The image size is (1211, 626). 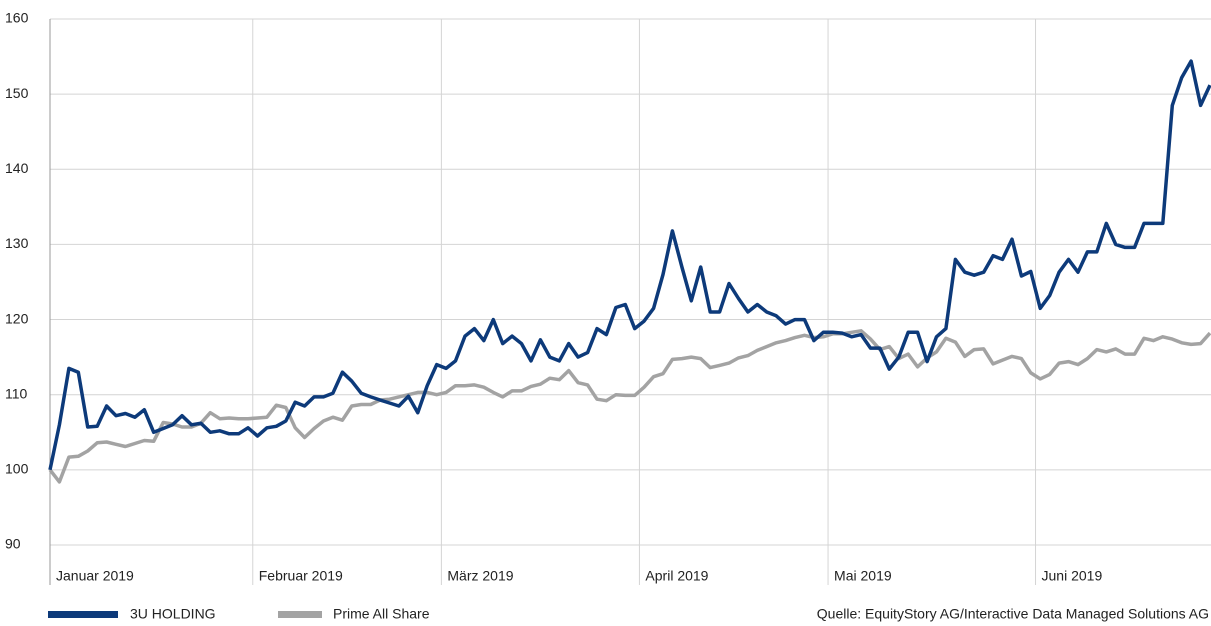 What do you see at coordinates (16, 393) in the screenshot?
I see `y-tick-label: 110` at bounding box center [16, 393].